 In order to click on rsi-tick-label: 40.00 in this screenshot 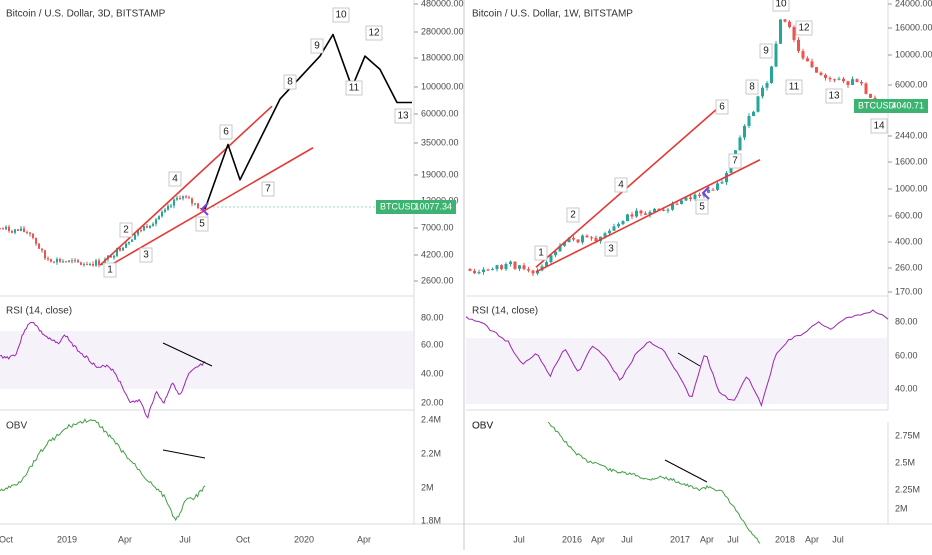, I will do `click(906, 388)`.